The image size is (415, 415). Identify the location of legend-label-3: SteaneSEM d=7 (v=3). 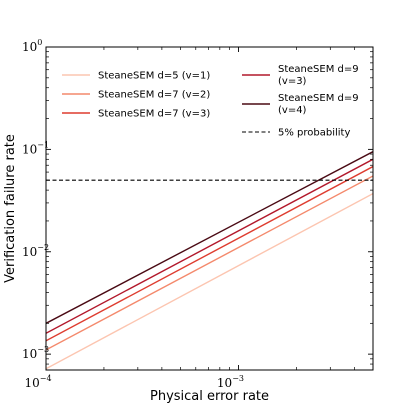
(154, 114).